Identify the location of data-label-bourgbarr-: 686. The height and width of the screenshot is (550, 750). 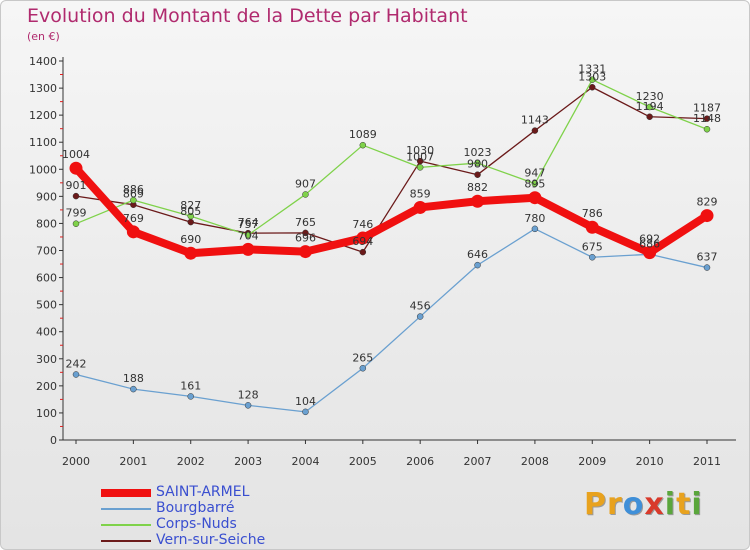
(649, 243).